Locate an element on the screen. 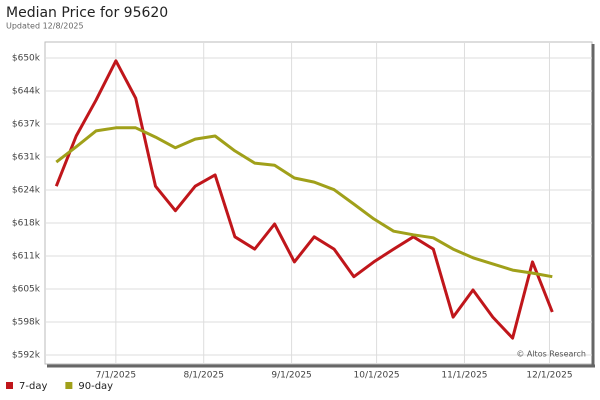 The height and width of the screenshot is (400, 600). y-tick-label: $598k is located at coordinates (26, 322).